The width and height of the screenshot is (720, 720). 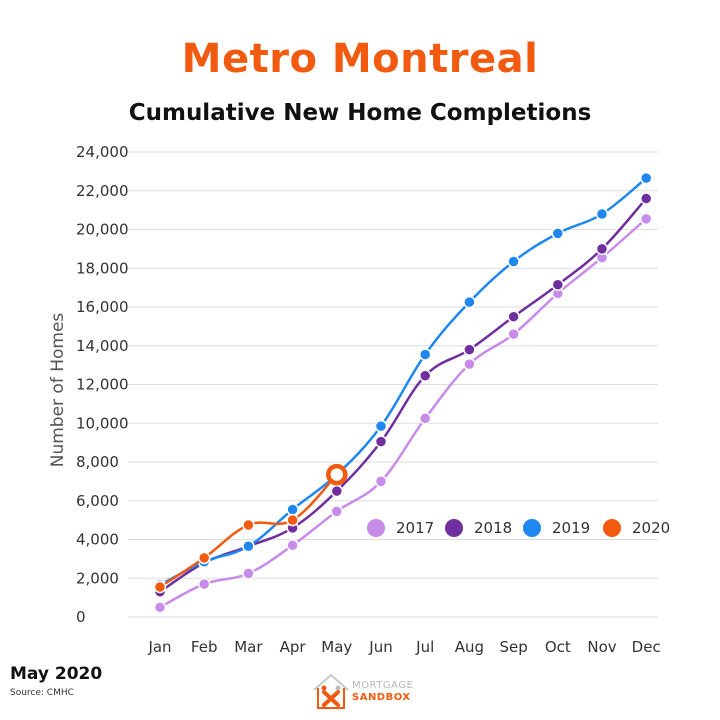 I want to click on x-axis-tick-labels: Jan Feb Mar Apr May Jun Jul Aug Sep Oct Nov Dec, so click(x=403, y=647).